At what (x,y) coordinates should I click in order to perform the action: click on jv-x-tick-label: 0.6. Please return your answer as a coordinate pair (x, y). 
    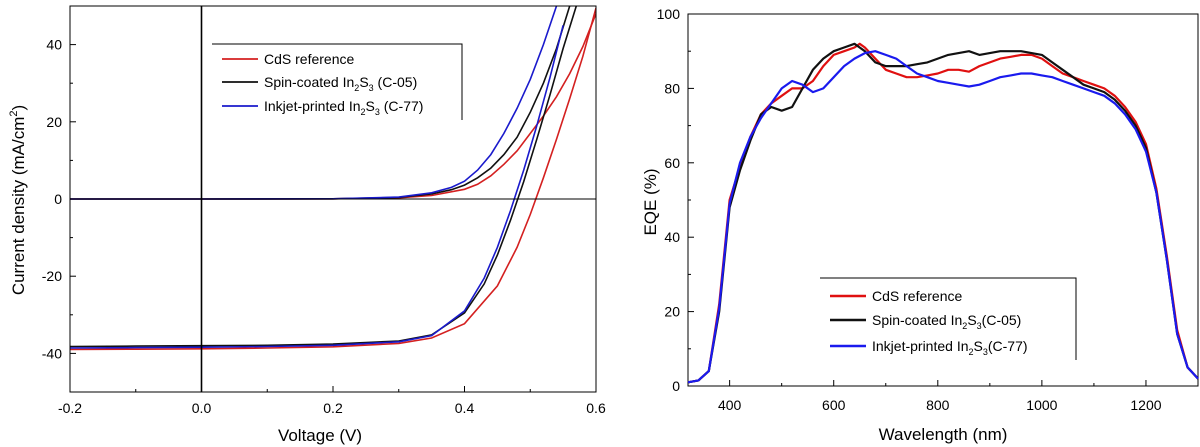
    Looking at the image, I should click on (596, 408).